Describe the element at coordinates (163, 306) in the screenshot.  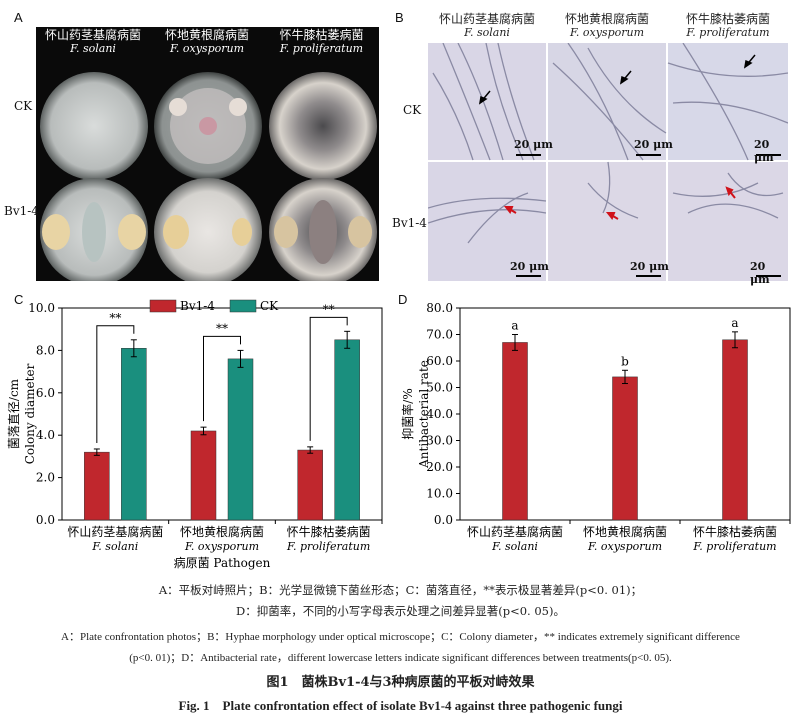
I see `legend-swatch-bv14` at that location.